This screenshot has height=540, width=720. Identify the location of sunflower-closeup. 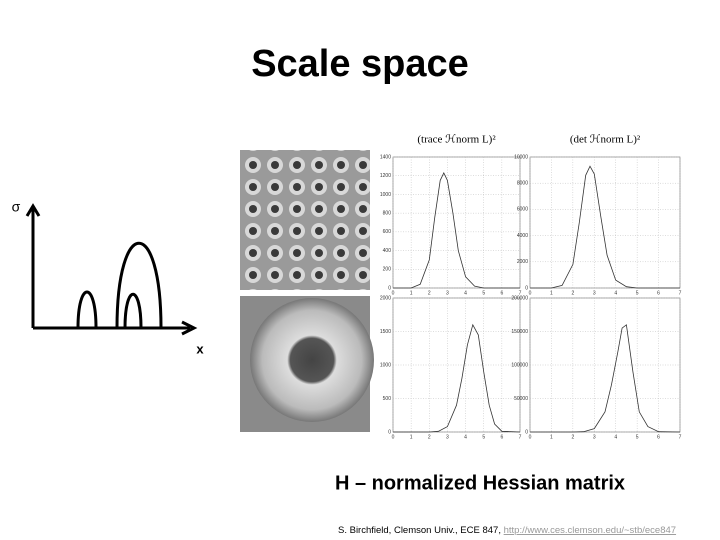
(312, 360).